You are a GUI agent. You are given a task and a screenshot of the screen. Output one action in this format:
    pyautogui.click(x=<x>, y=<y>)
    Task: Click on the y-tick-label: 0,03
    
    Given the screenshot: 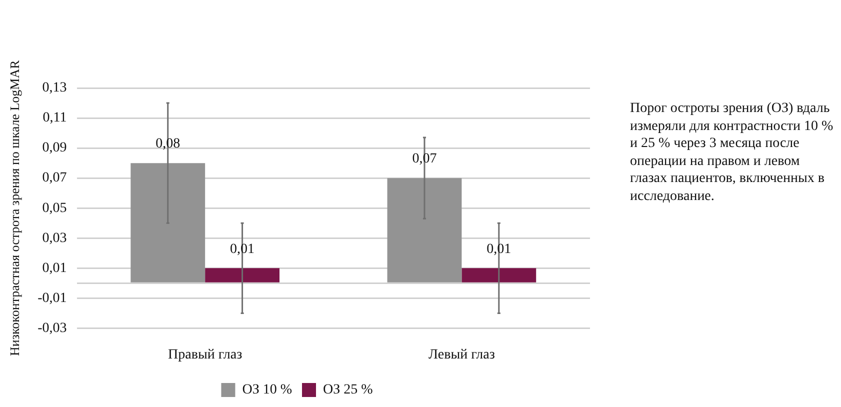 What is the action you would take?
    pyautogui.click(x=54, y=238)
    